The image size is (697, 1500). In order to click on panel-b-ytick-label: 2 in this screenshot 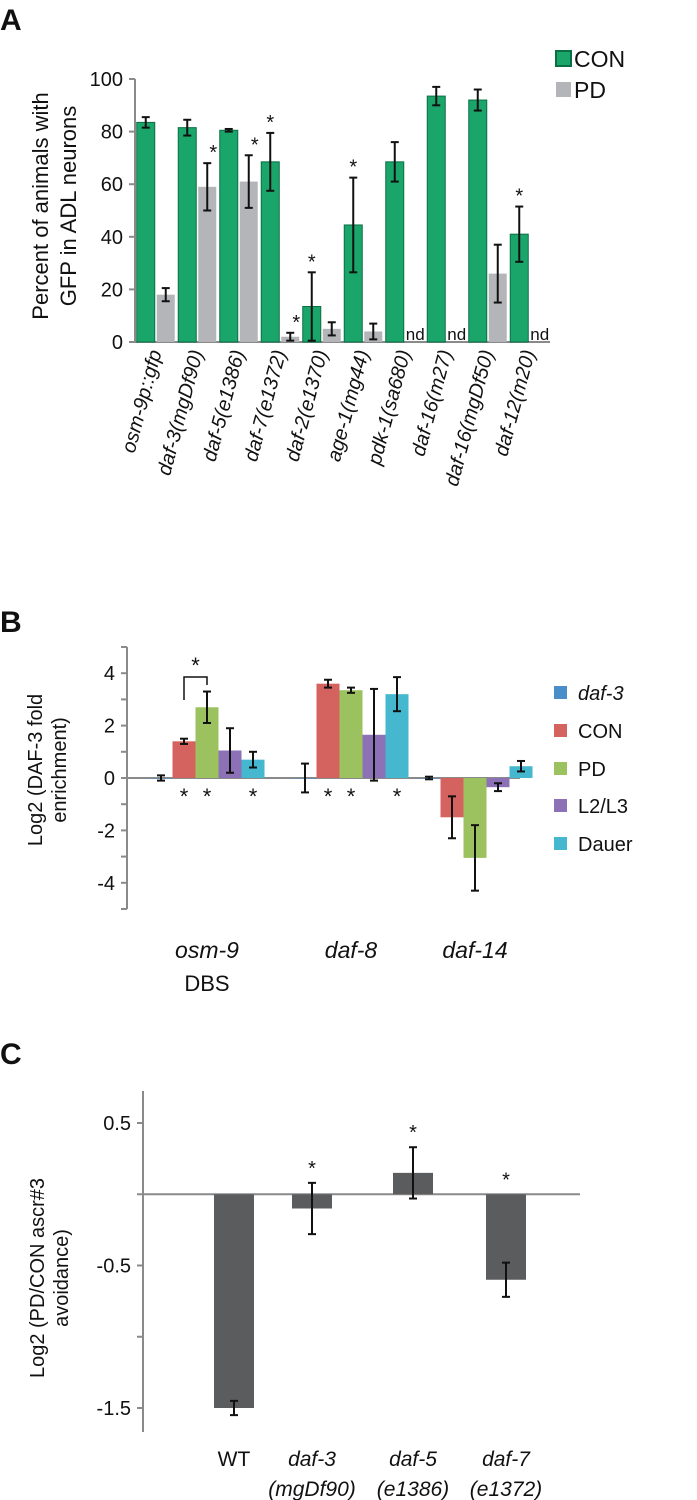, I will do `click(109, 727)`.